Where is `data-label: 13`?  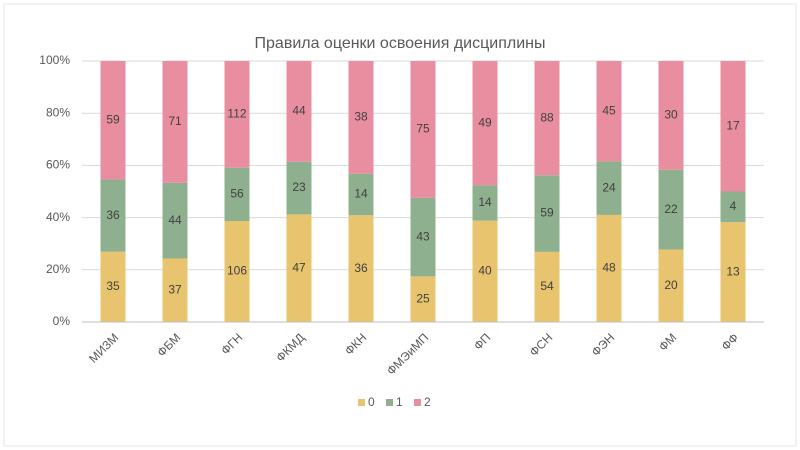
data-label: 13 is located at coordinates (733, 271).